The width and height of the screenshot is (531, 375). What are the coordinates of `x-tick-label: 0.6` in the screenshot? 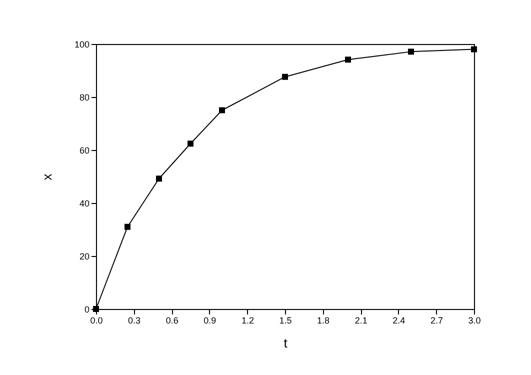 It's located at (172, 321).